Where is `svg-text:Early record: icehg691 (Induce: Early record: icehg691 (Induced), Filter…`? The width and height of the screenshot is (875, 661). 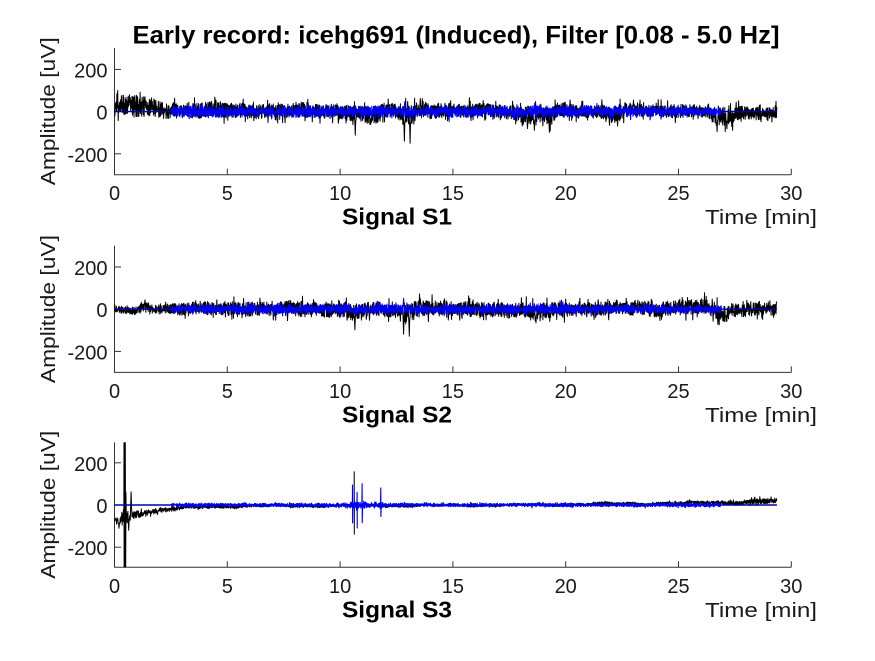
svg-text:Early record: icehg691 (Induce: Early record: icehg691 (Induced), Filter… is located at coordinates (456, 36).